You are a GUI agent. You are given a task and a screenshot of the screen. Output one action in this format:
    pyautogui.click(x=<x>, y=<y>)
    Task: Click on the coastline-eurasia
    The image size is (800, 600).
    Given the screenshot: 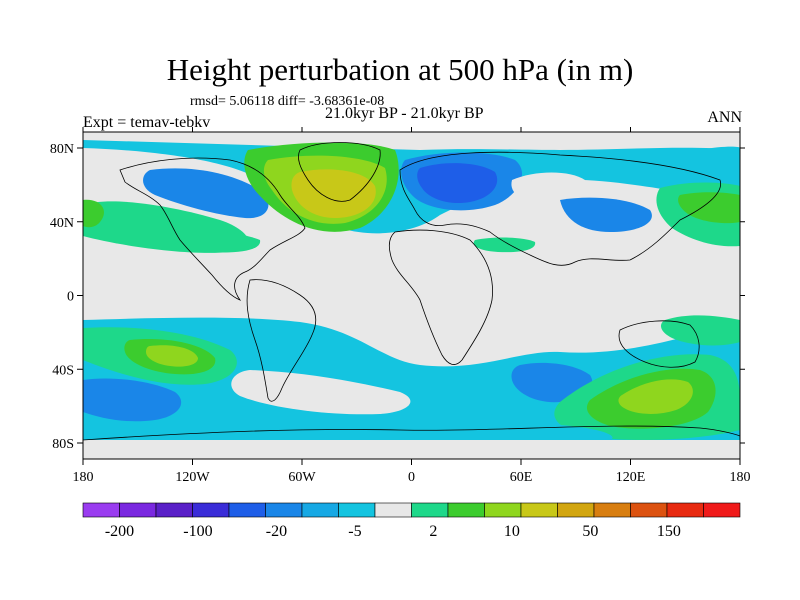 What is the action you would take?
    pyautogui.click(x=560, y=208)
    